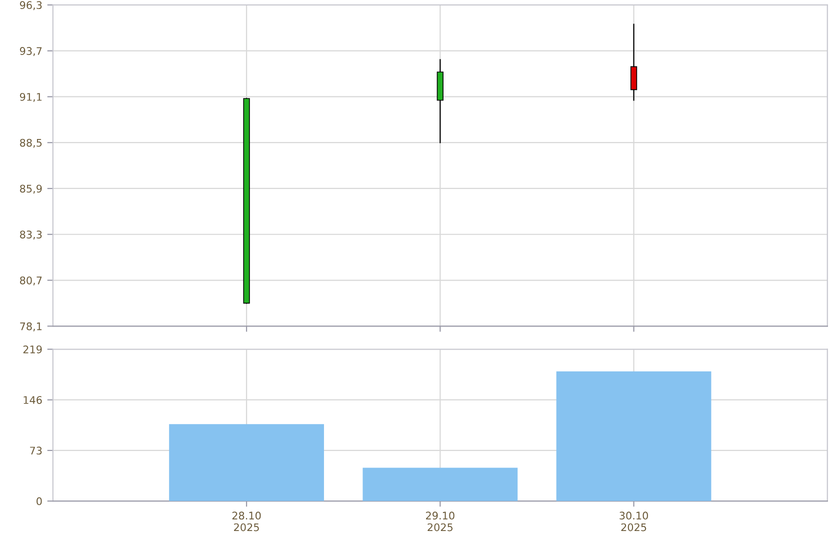  Describe the element at coordinates (31, 235) in the screenshot. I see `y-tick-label: 83,3` at that location.